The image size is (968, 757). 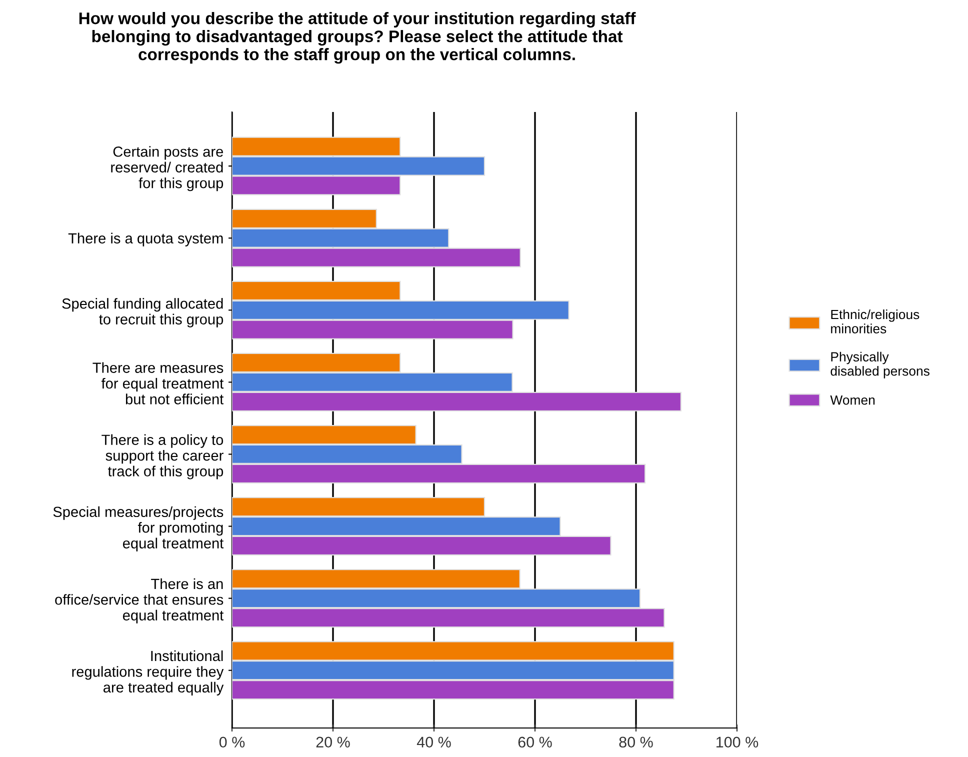 I want to click on x-tick-label: 40 %, so click(x=433, y=742).